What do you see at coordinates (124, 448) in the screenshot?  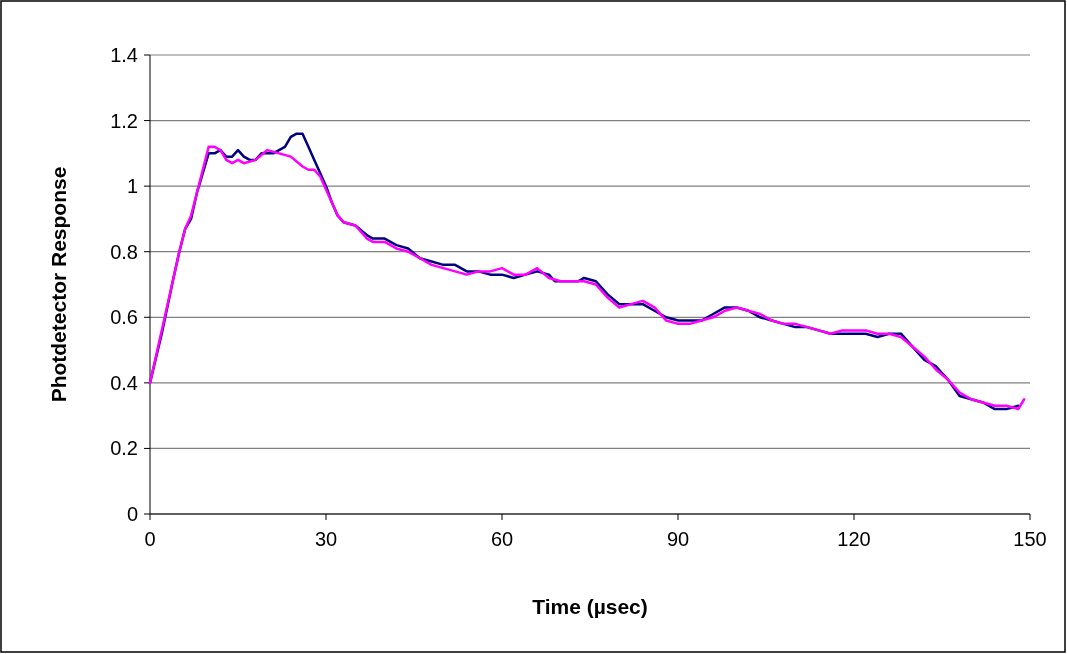 I see `y-tick-label: 0.2` at bounding box center [124, 448].